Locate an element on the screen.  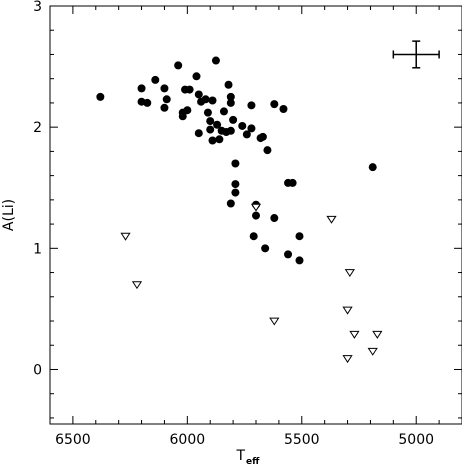
x-tick-label: 6000 is located at coordinates (188, 440).